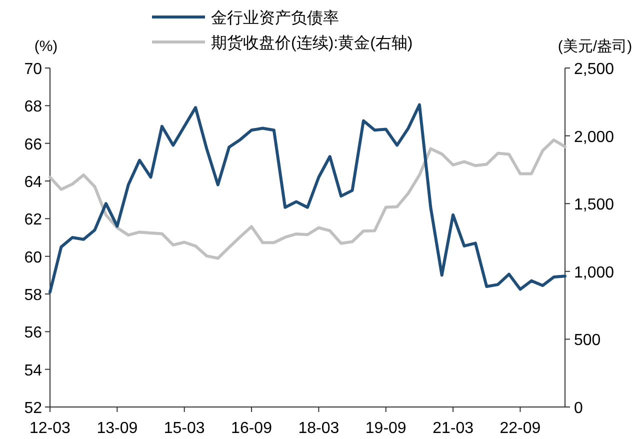 The image size is (641, 439). I want to click on y-tick-label: 56, so click(33, 333).